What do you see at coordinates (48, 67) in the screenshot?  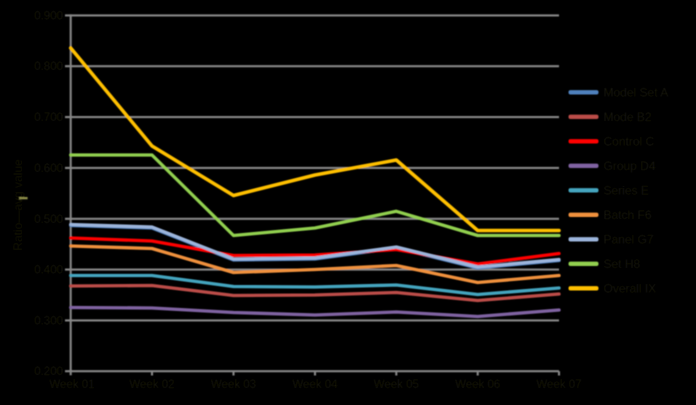 I see `svg-text: 0.800` at bounding box center [48, 67].